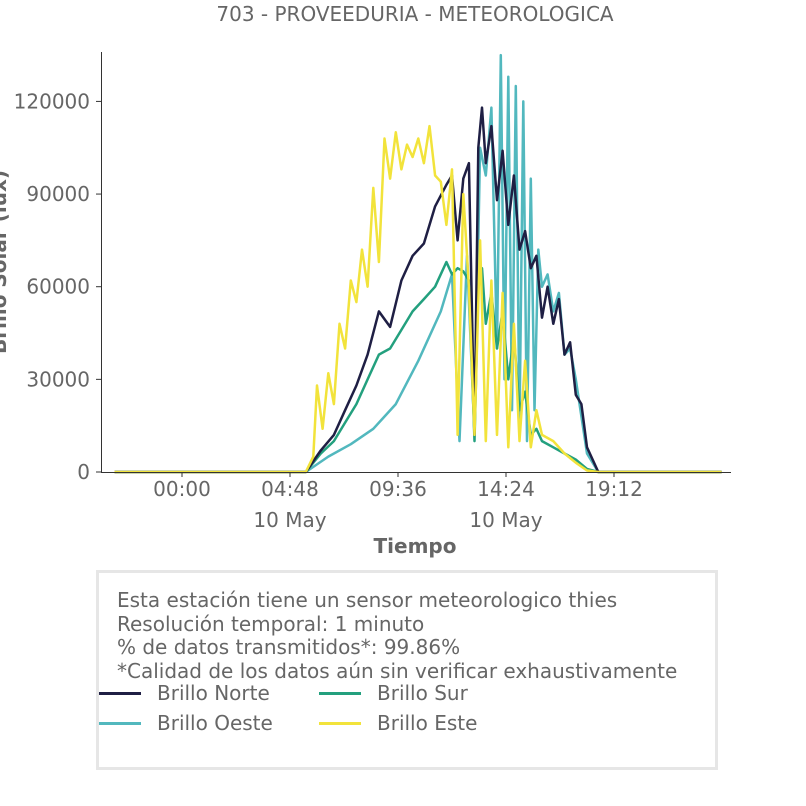  What do you see at coordinates (289, 647) in the screenshot?
I see `info-line-transmitted: % de datos transmitidos*: 99.86%` at bounding box center [289, 647].